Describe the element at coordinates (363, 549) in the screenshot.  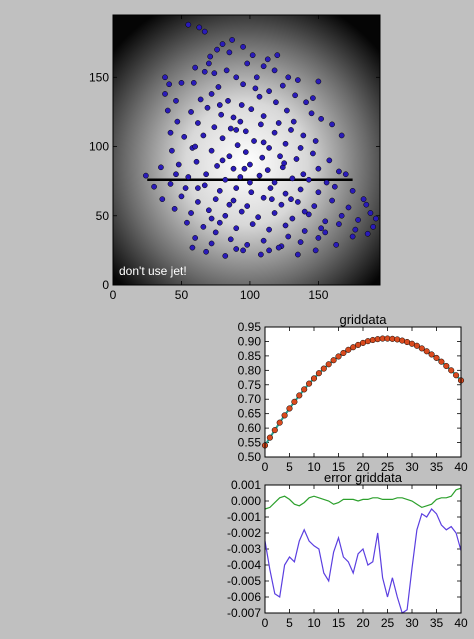
I see `plot-frame` at that location.